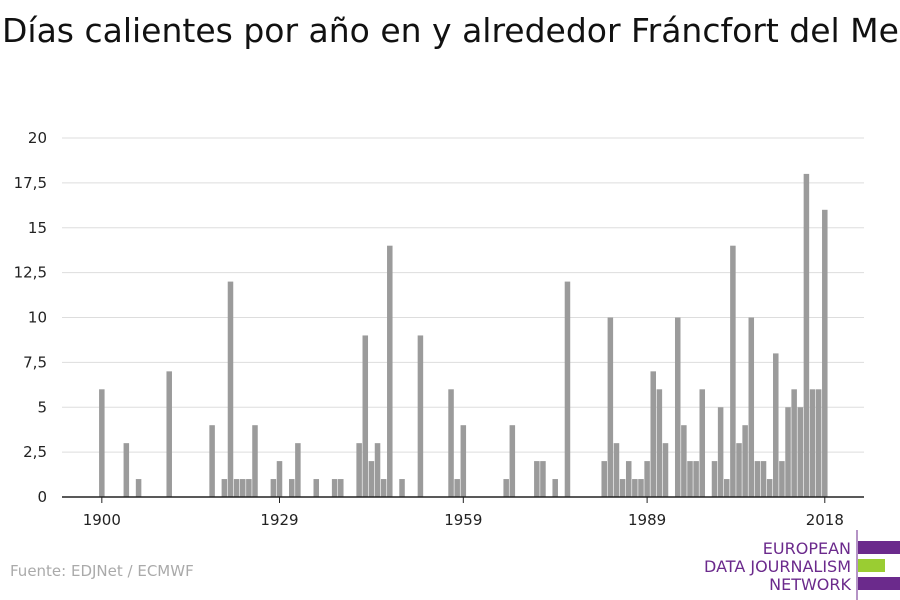 Image resolution: width=900 pixels, height=600 pixels. I want to click on y-tick-label: 7,5, so click(35, 362).